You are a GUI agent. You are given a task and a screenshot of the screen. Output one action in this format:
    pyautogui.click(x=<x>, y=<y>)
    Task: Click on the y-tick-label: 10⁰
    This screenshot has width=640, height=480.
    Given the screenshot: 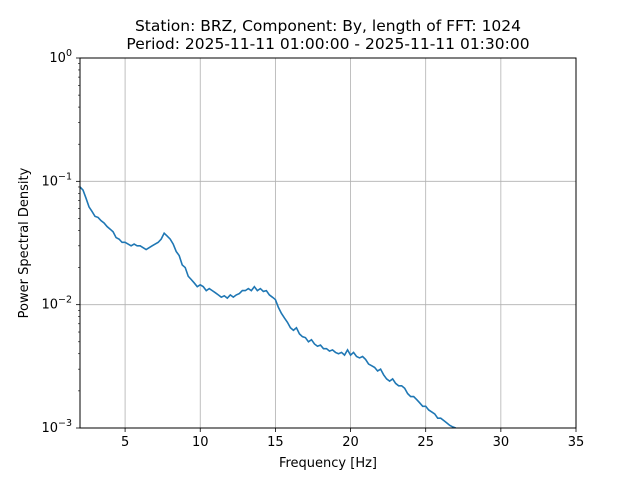 What is the action you would take?
    pyautogui.click(x=60, y=57)
    